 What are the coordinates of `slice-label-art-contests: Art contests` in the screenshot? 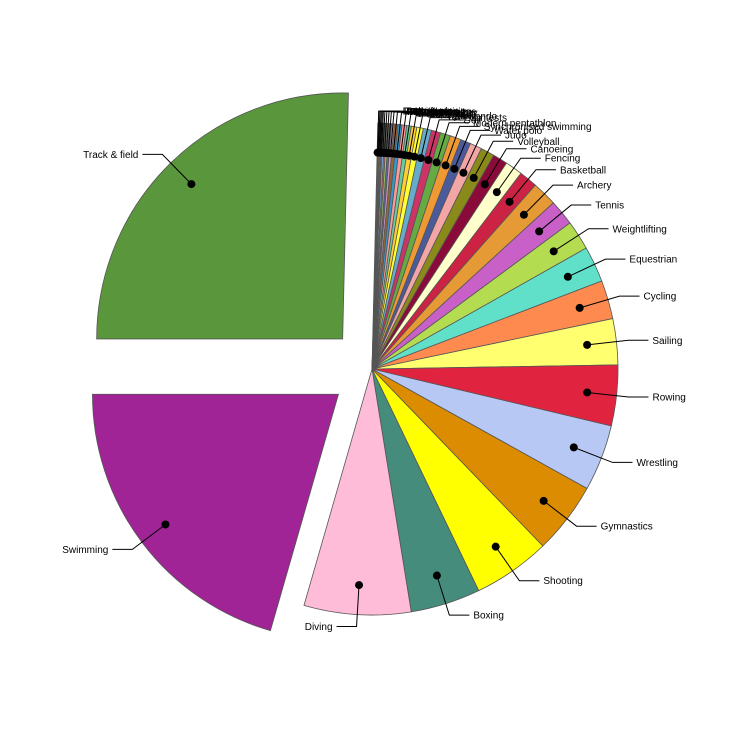 It's located at (480, 118).